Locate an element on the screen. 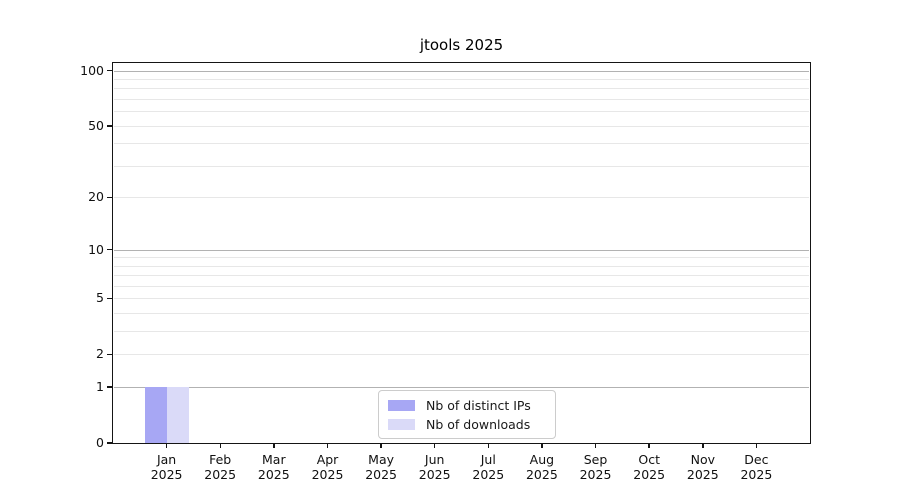 The width and height of the screenshot is (900, 500). legend-label: Nb of downloads is located at coordinates (478, 424).